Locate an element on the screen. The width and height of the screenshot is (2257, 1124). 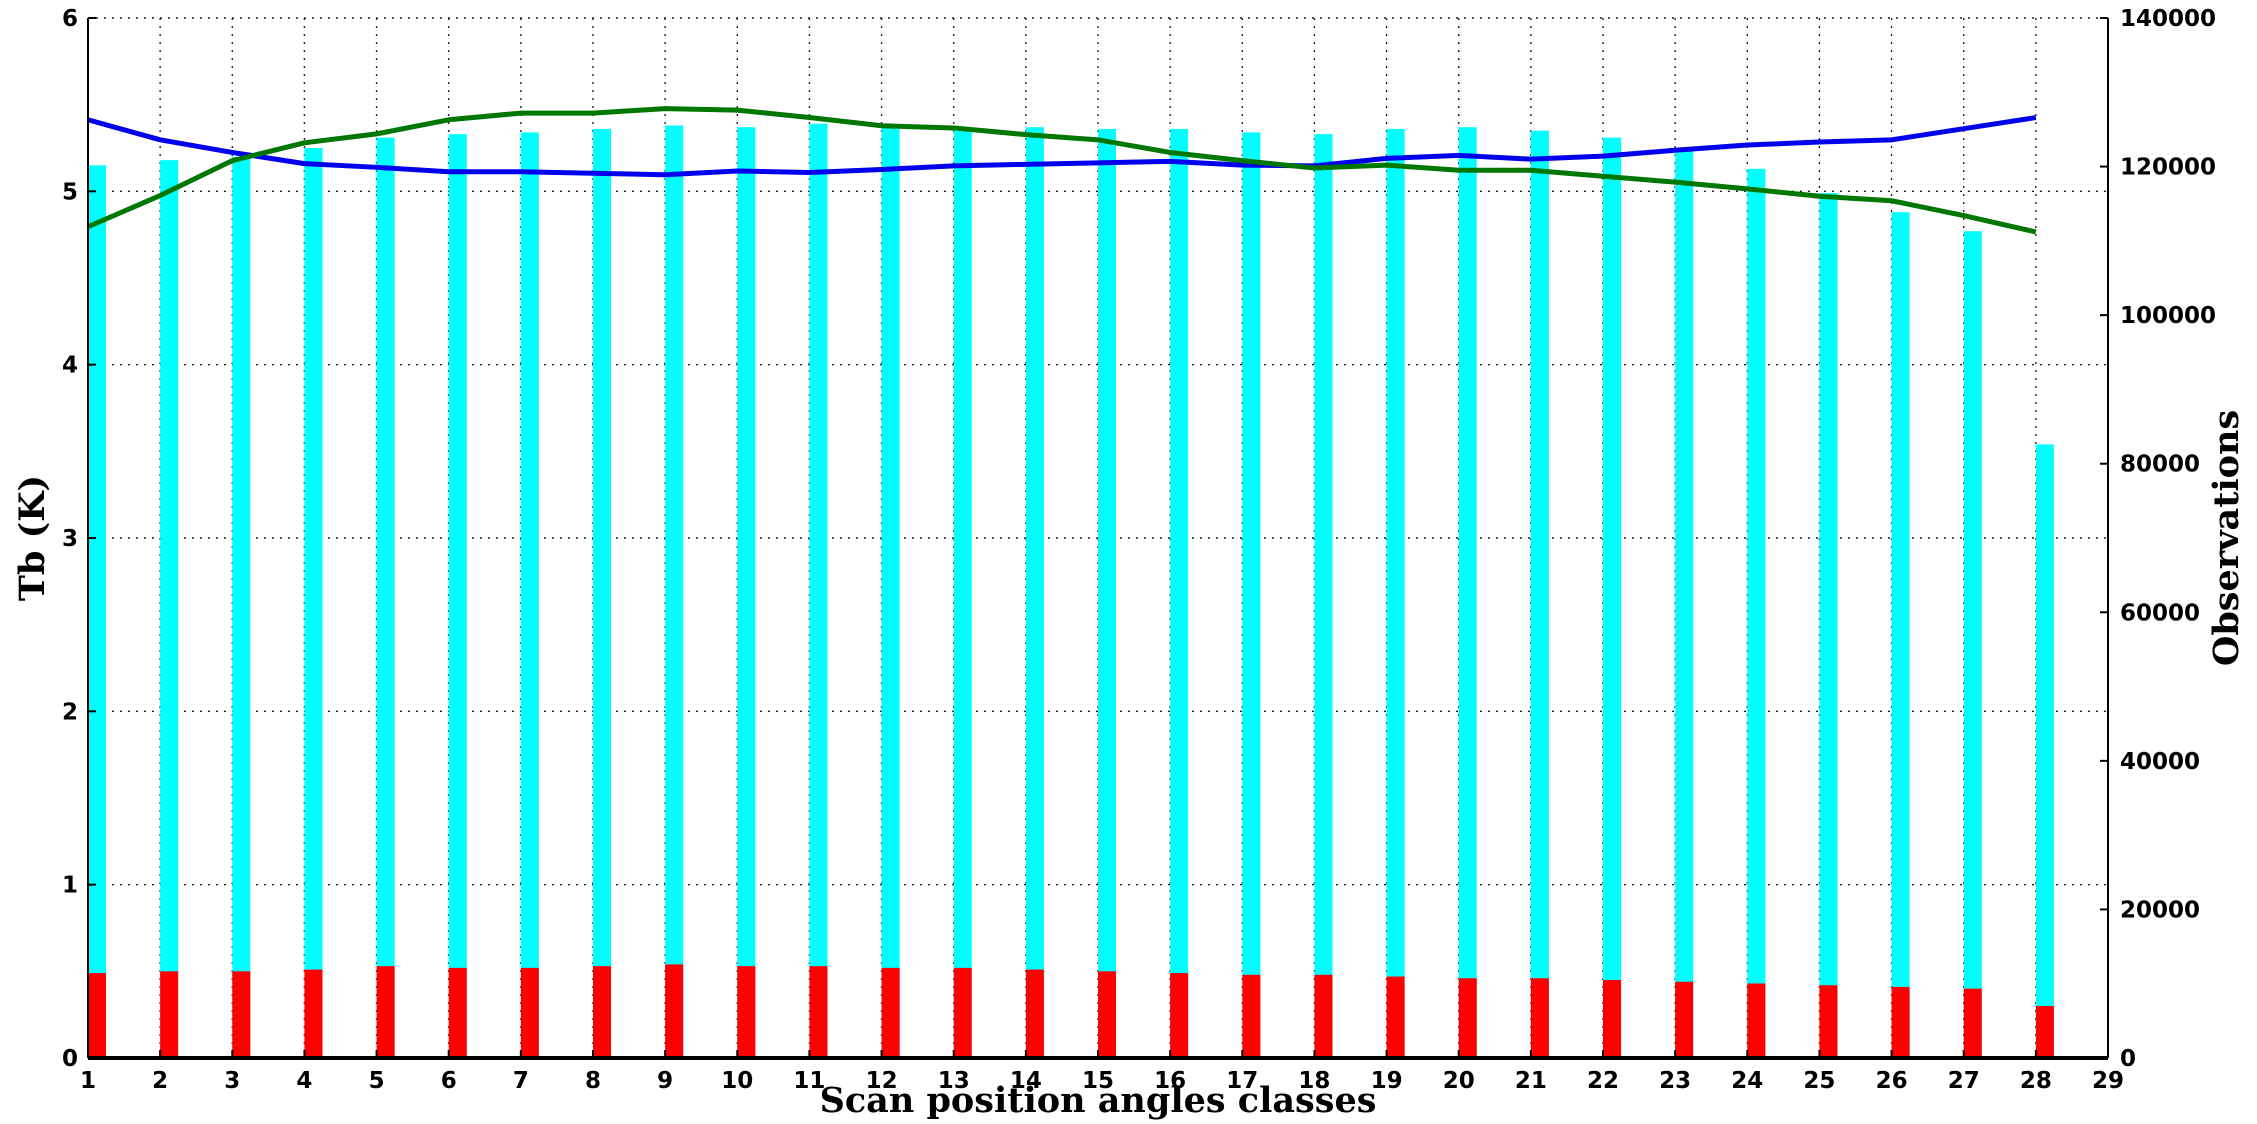
y-tick-label: 2 is located at coordinates (70, 712).